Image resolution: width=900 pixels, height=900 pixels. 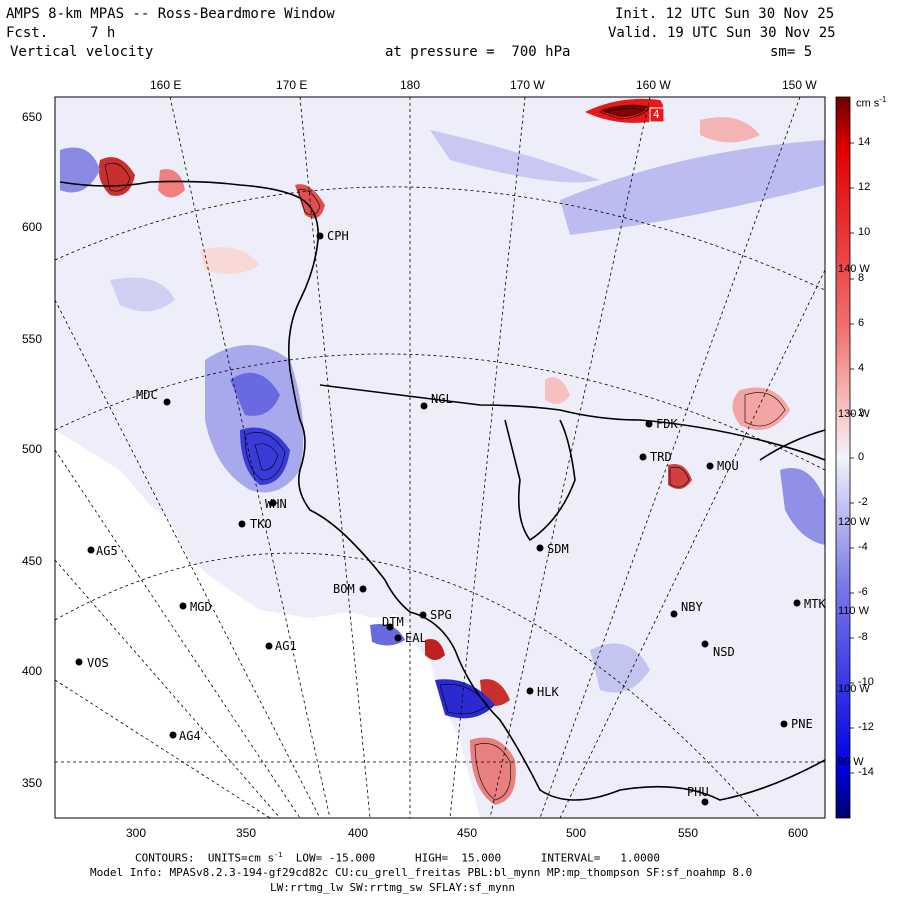 I want to click on station-label: NGL, so click(x=442, y=399).